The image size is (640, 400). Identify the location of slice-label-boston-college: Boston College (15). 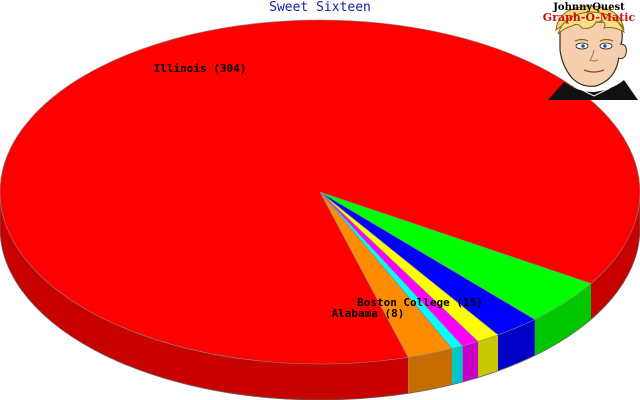
(420, 302).